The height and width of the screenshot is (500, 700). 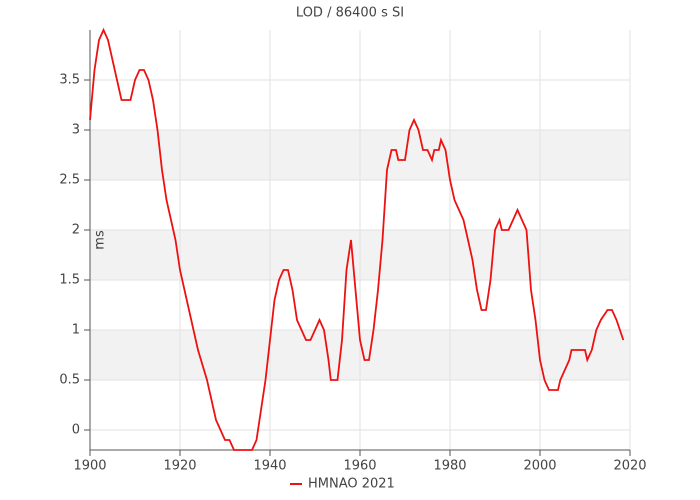 What do you see at coordinates (629, 466) in the screenshot?
I see `x-tick-label: 2020` at bounding box center [629, 466].